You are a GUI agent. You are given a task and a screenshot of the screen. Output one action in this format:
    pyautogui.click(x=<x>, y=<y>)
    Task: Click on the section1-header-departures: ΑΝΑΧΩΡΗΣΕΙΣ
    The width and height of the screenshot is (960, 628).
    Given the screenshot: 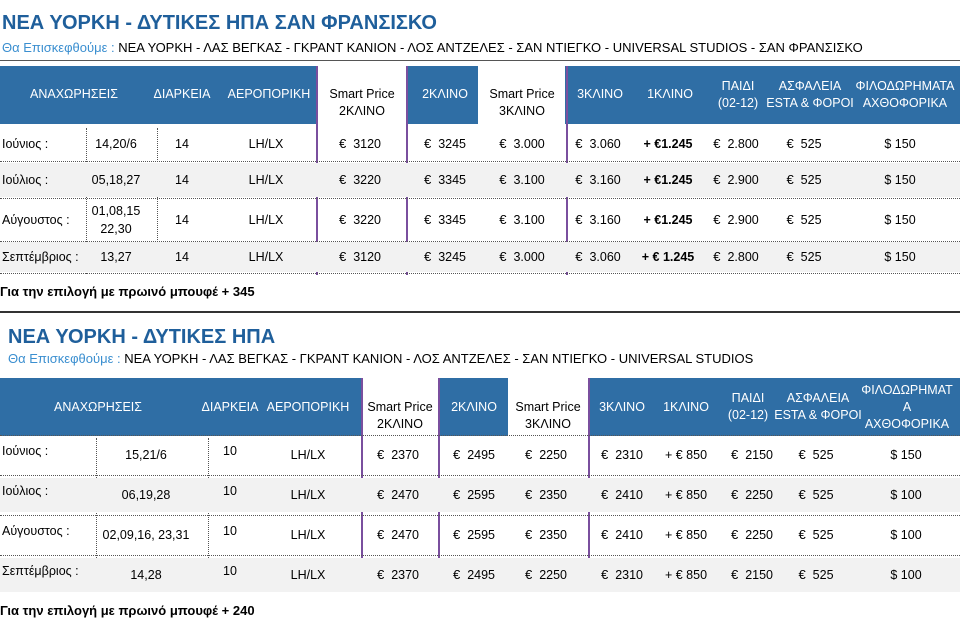 What is the action you would take?
    pyautogui.click(x=74, y=94)
    